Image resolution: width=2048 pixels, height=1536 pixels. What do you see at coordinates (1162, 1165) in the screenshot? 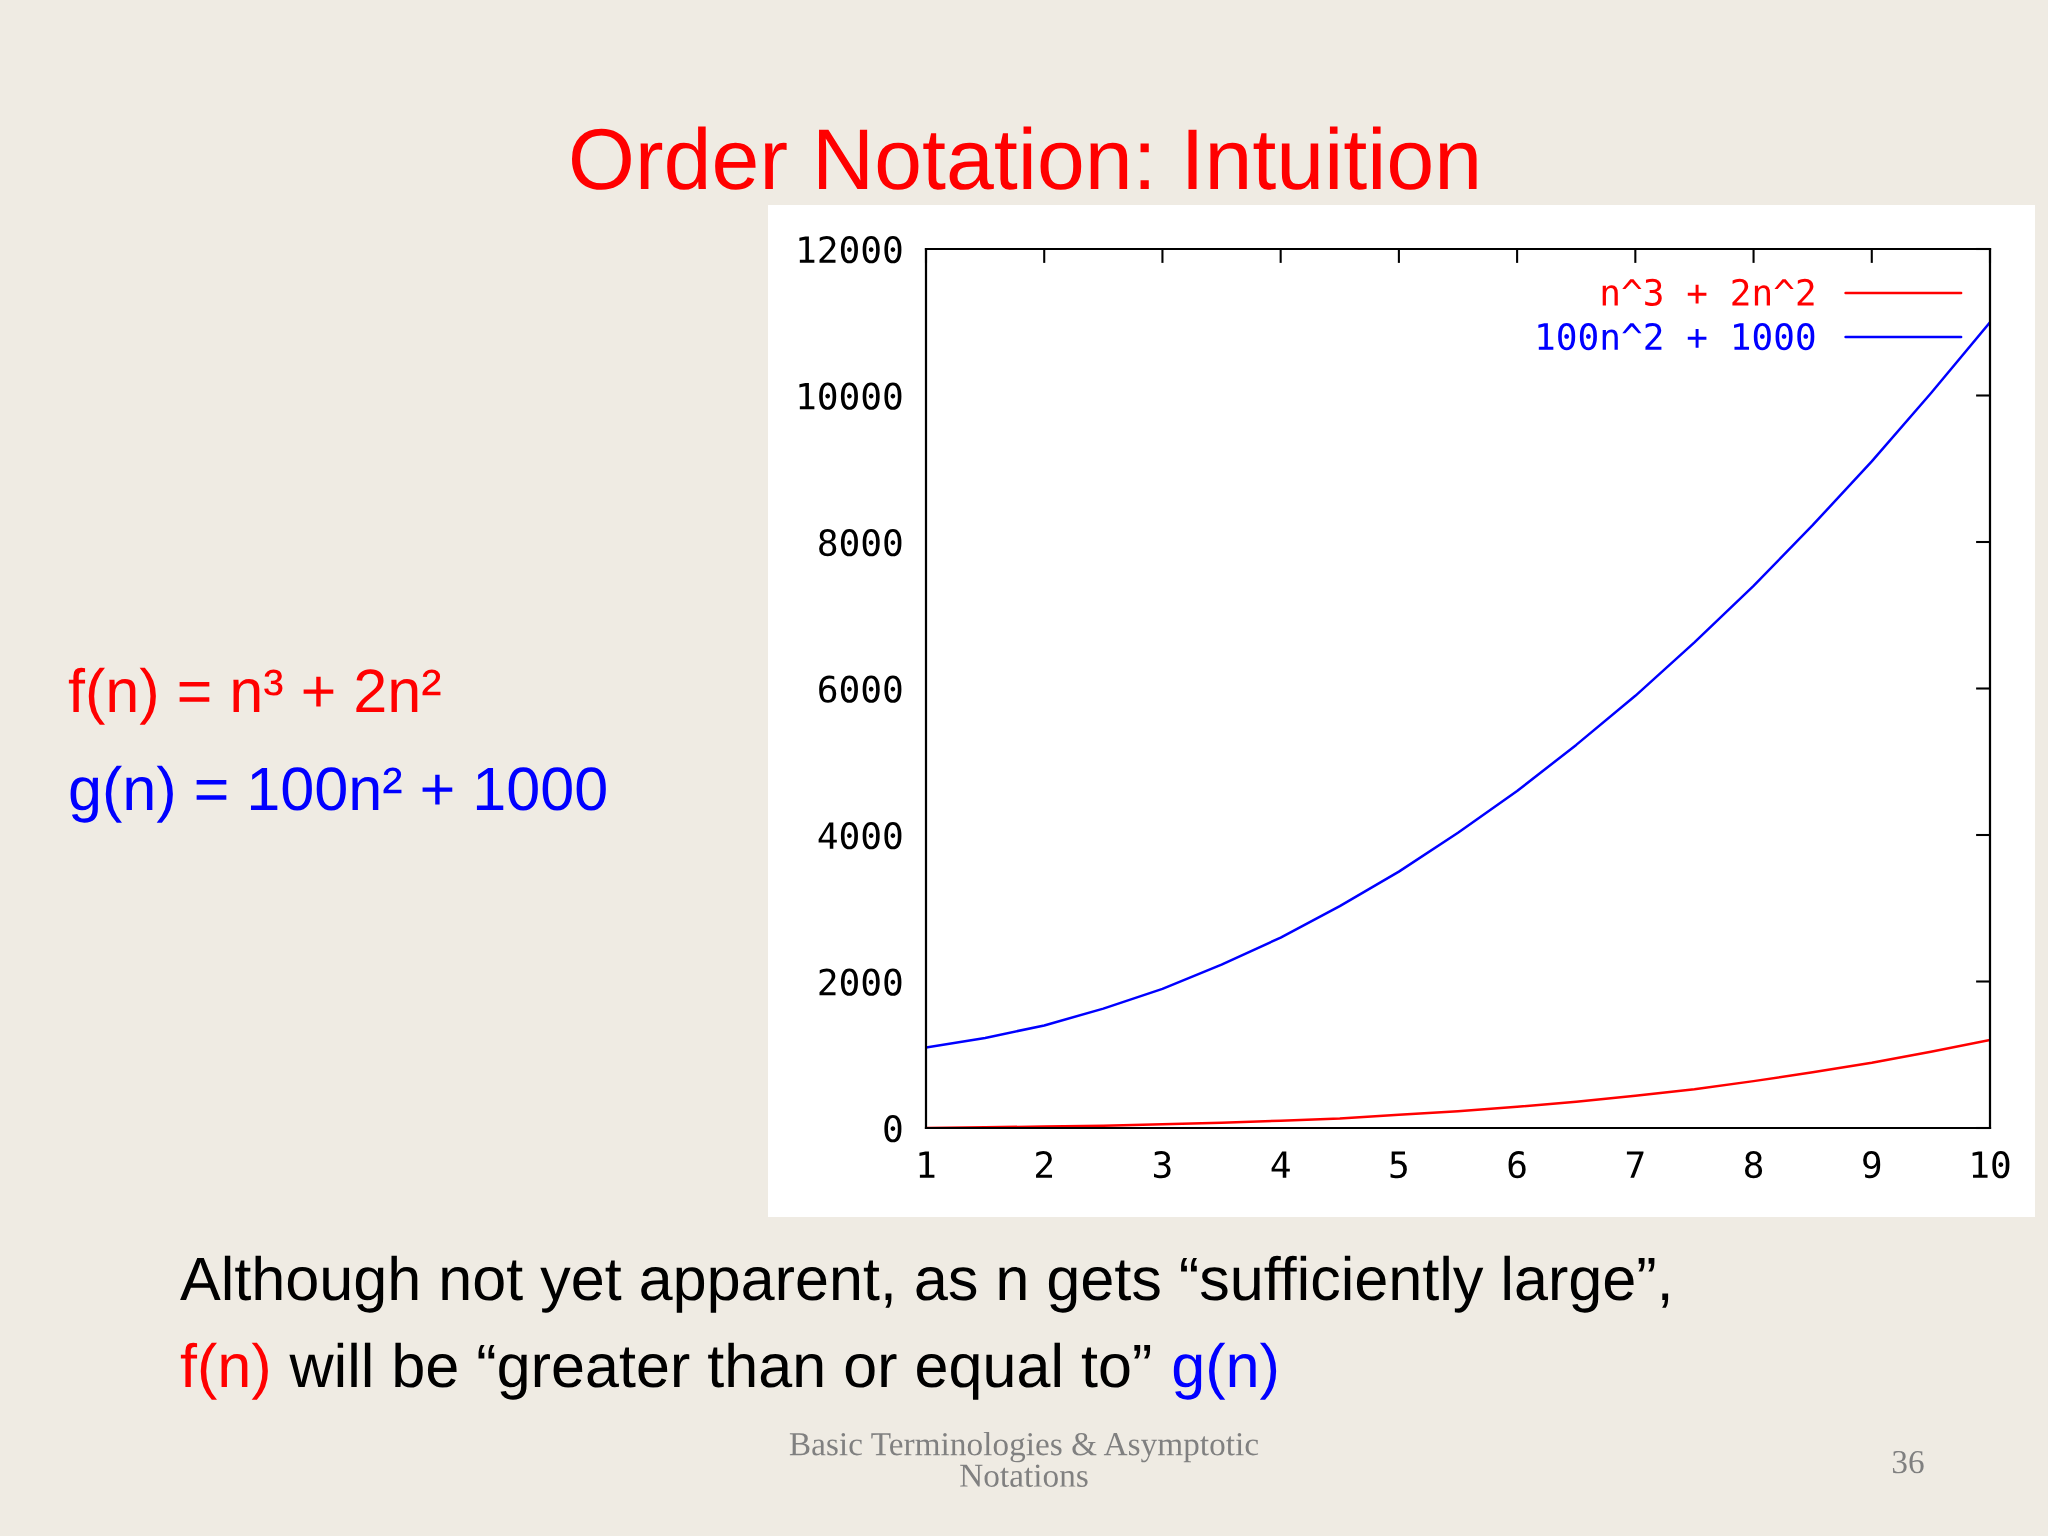
I see `x-tick-label: 3` at bounding box center [1162, 1165].